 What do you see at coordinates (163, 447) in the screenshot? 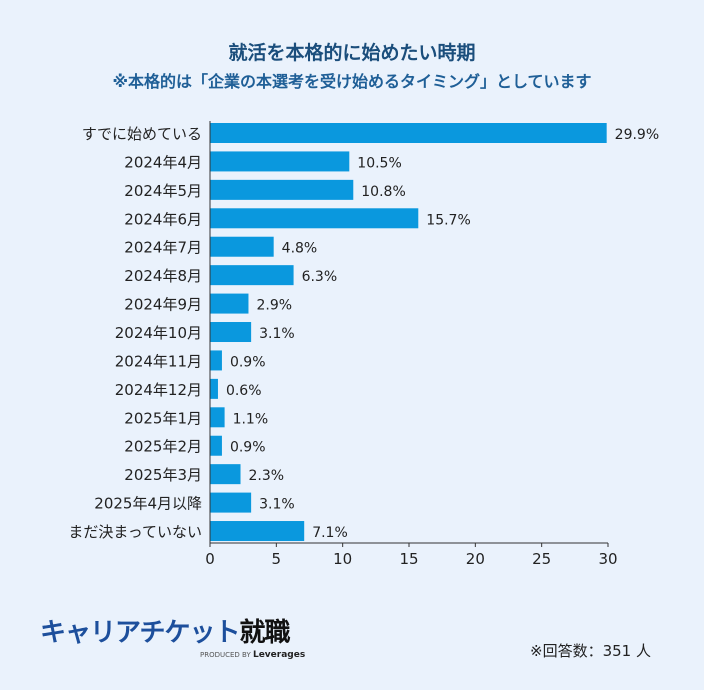
I see `category-label: 2025年2月` at bounding box center [163, 447].